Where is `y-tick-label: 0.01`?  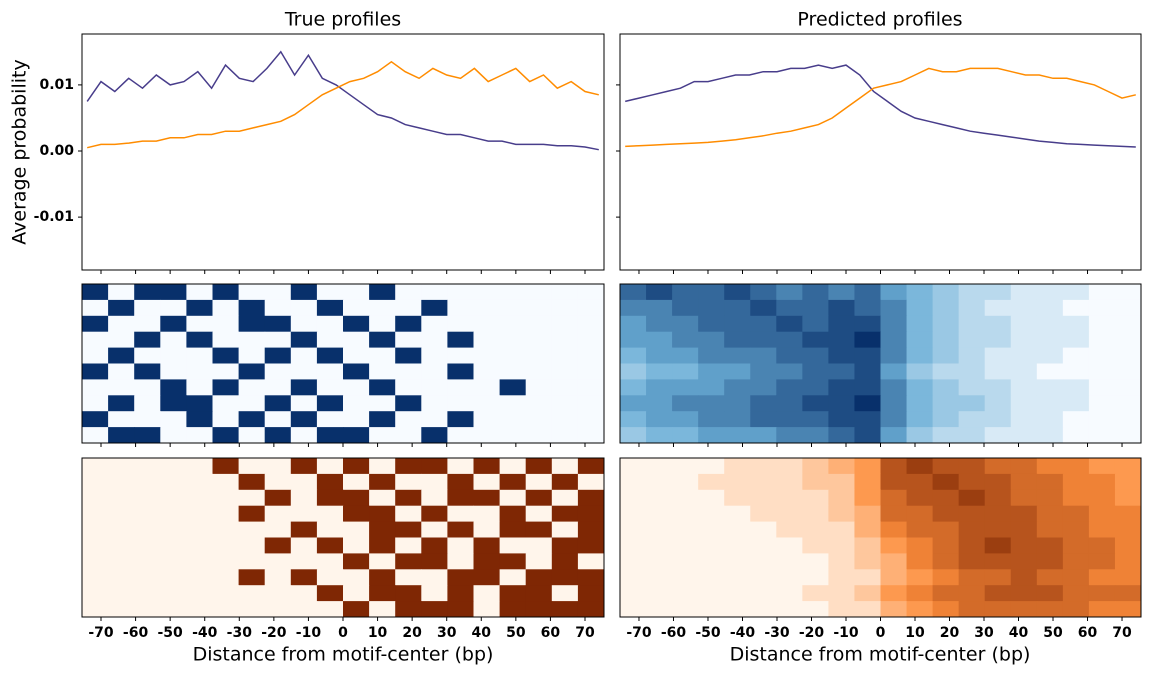
y-tick-label: 0.01 is located at coordinates (56, 85).